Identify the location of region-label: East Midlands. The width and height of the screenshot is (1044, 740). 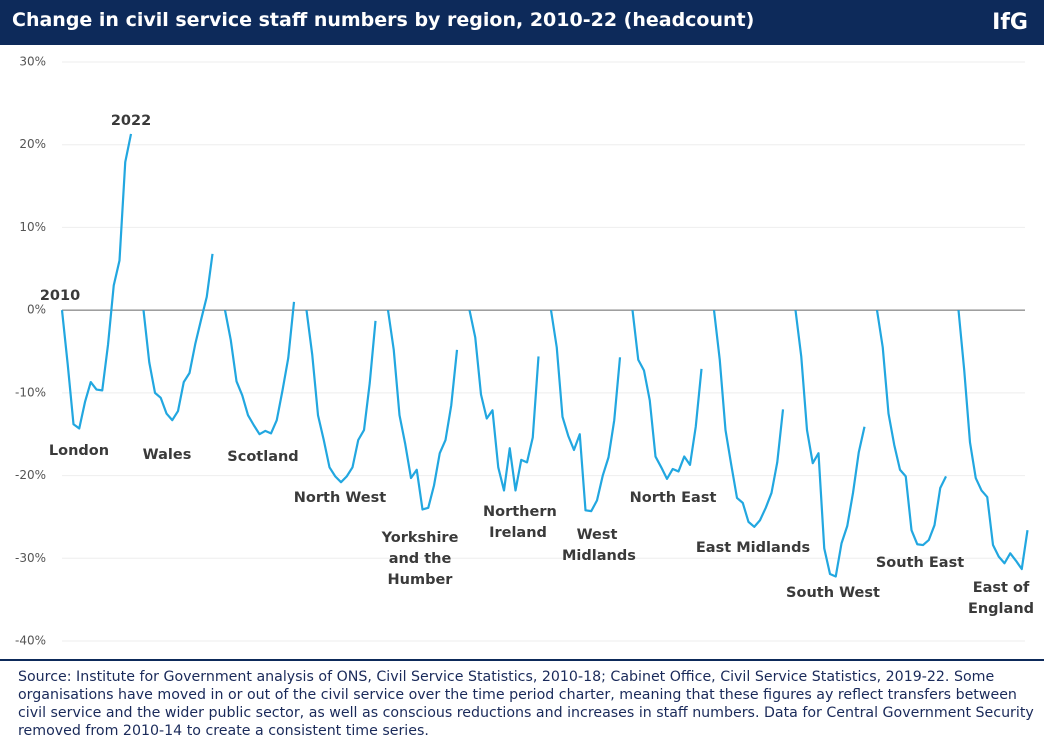
(753, 548).